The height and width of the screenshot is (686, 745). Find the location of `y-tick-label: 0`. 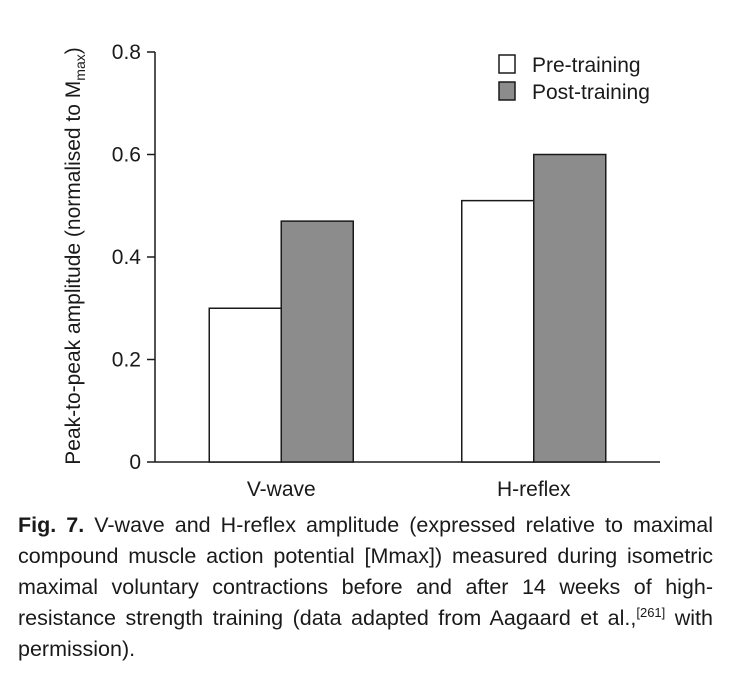

y-tick-label: 0 is located at coordinates (135, 462).